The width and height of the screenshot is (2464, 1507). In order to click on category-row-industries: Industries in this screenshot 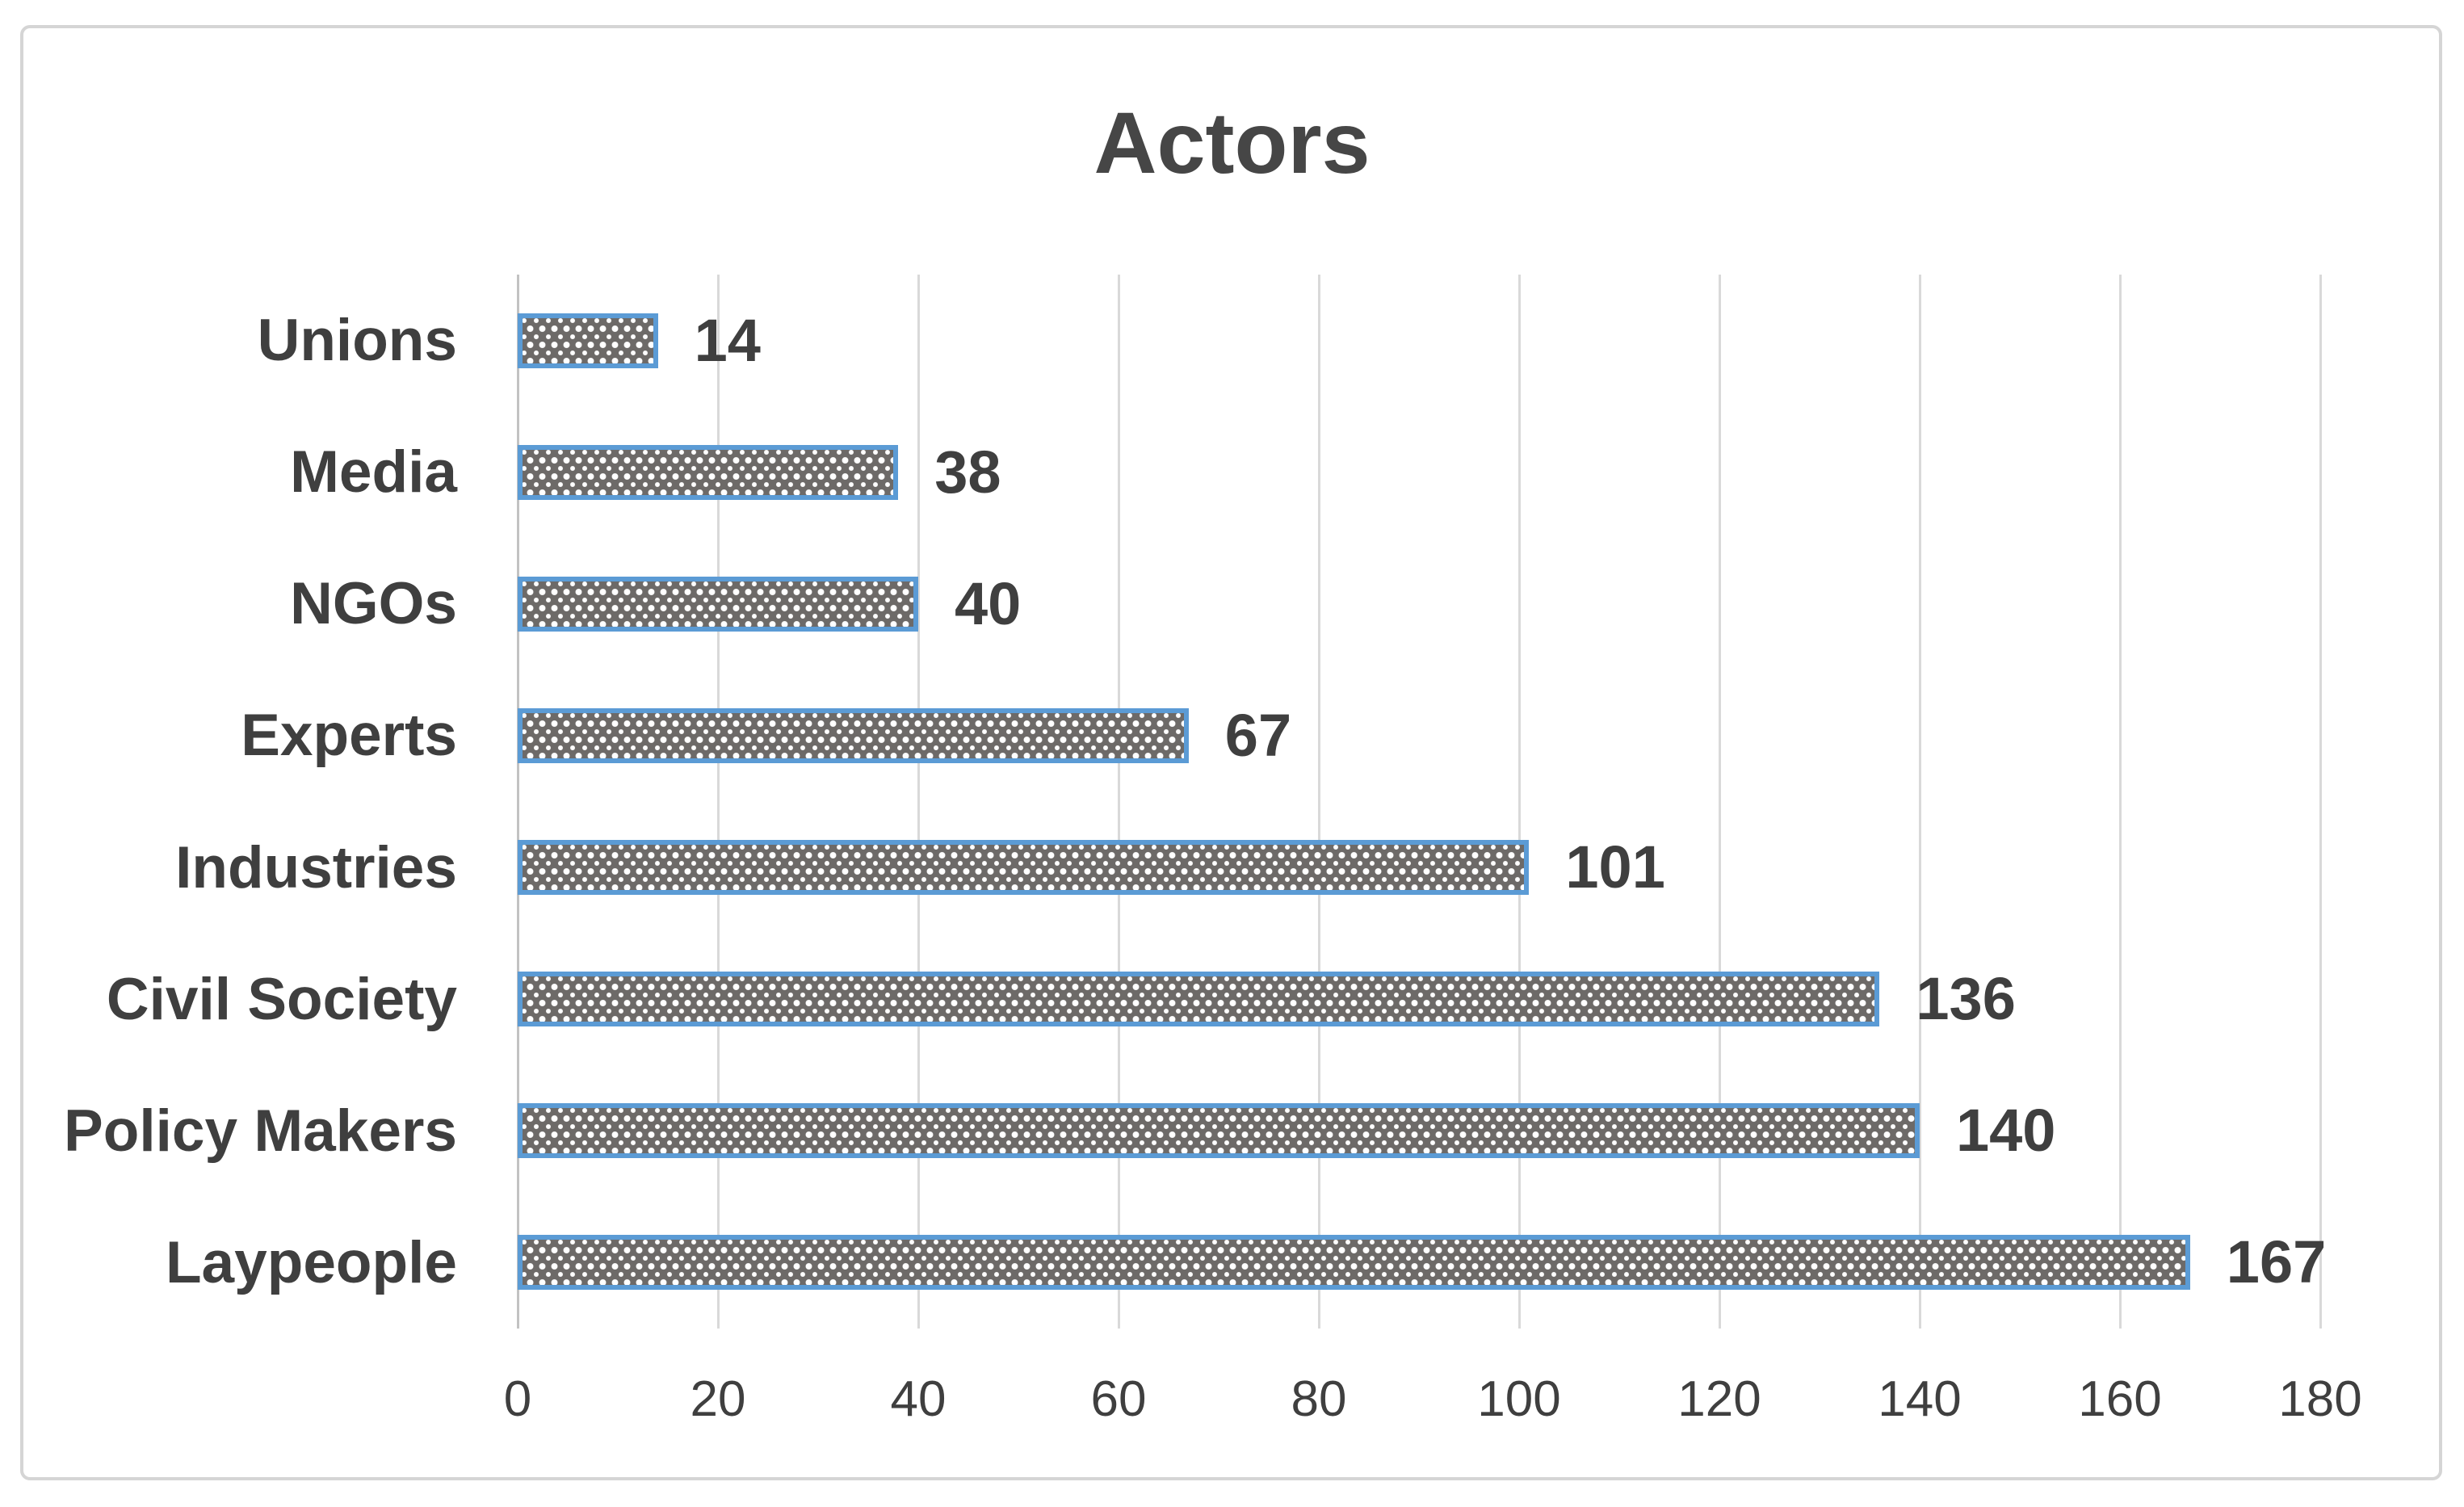, I will do `click(228, 868)`.